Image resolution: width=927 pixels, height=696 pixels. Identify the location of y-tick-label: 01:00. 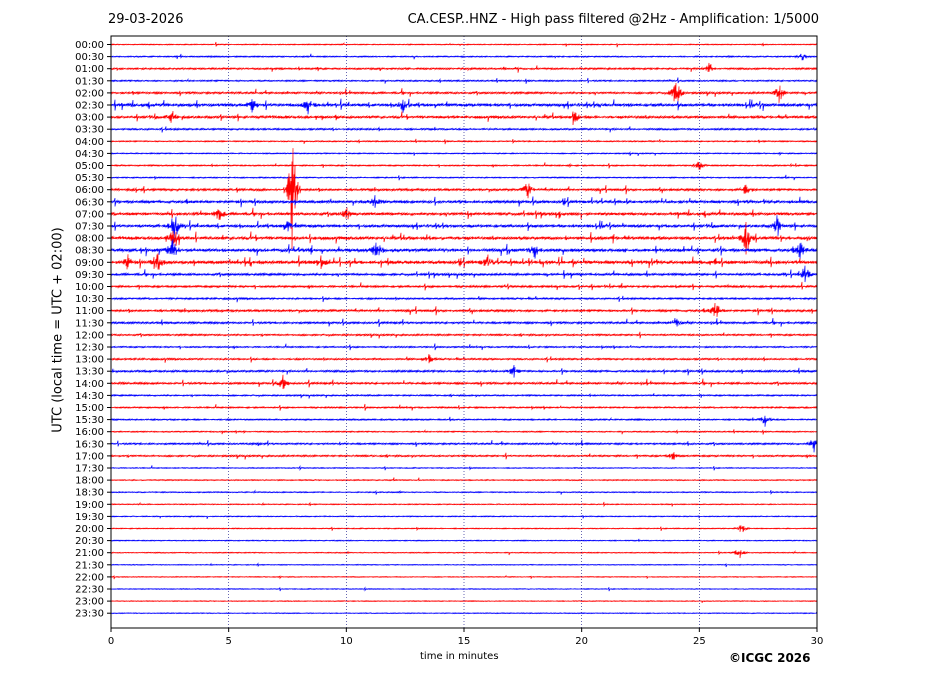
(89, 69).